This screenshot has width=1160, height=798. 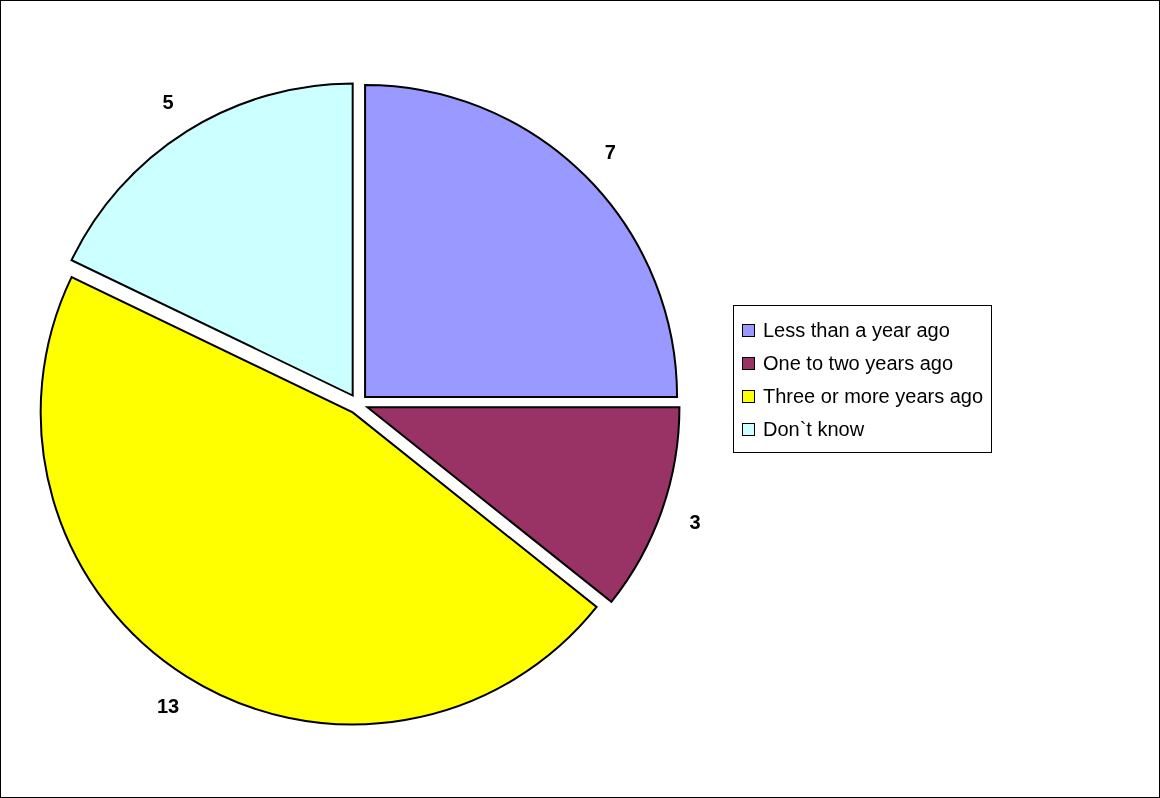 I want to click on legend-label: Less than a year ago, so click(x=856, y=330).